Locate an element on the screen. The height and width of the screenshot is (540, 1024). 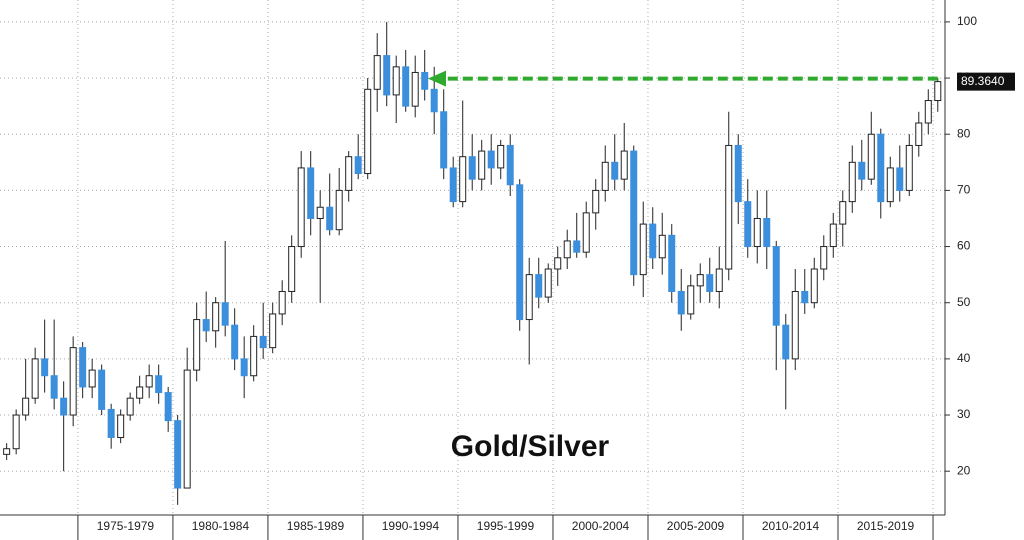
y-tick-label: 30 is located at coordinates (964, 414).